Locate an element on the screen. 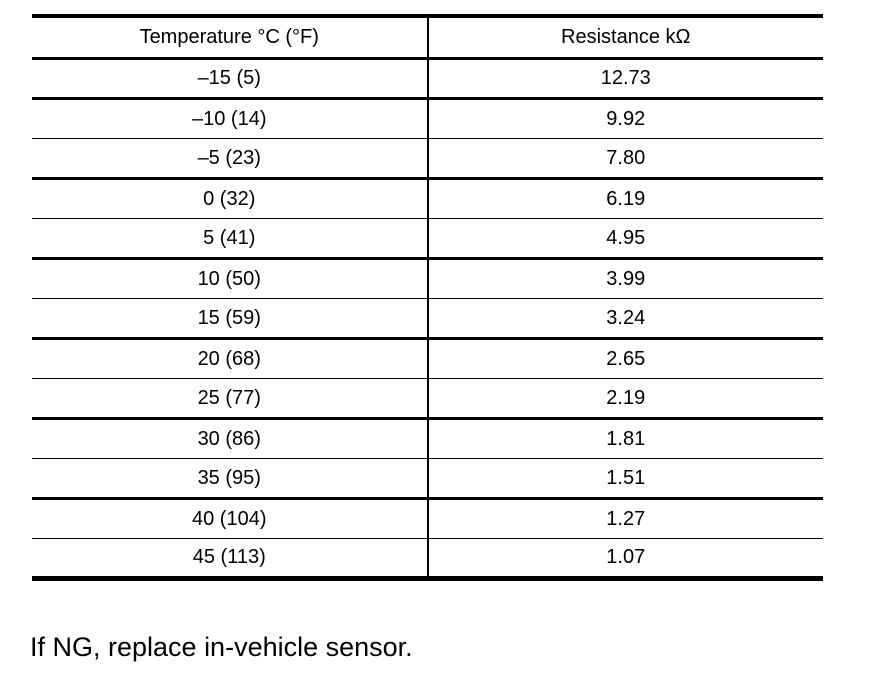 The width and height of the screenshot is (880, 674). resistance-cell: 1.27 is located at coordinates (625, 518).